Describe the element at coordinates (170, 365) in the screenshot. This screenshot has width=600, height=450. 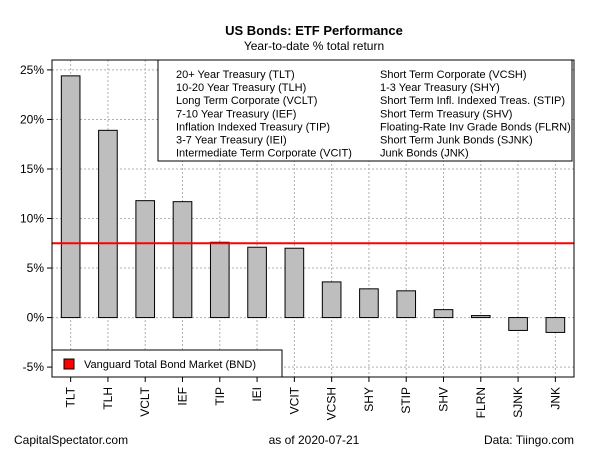
I see `benchmark-legend-label: Vanguard Total Bond Market (BND)` at that location.